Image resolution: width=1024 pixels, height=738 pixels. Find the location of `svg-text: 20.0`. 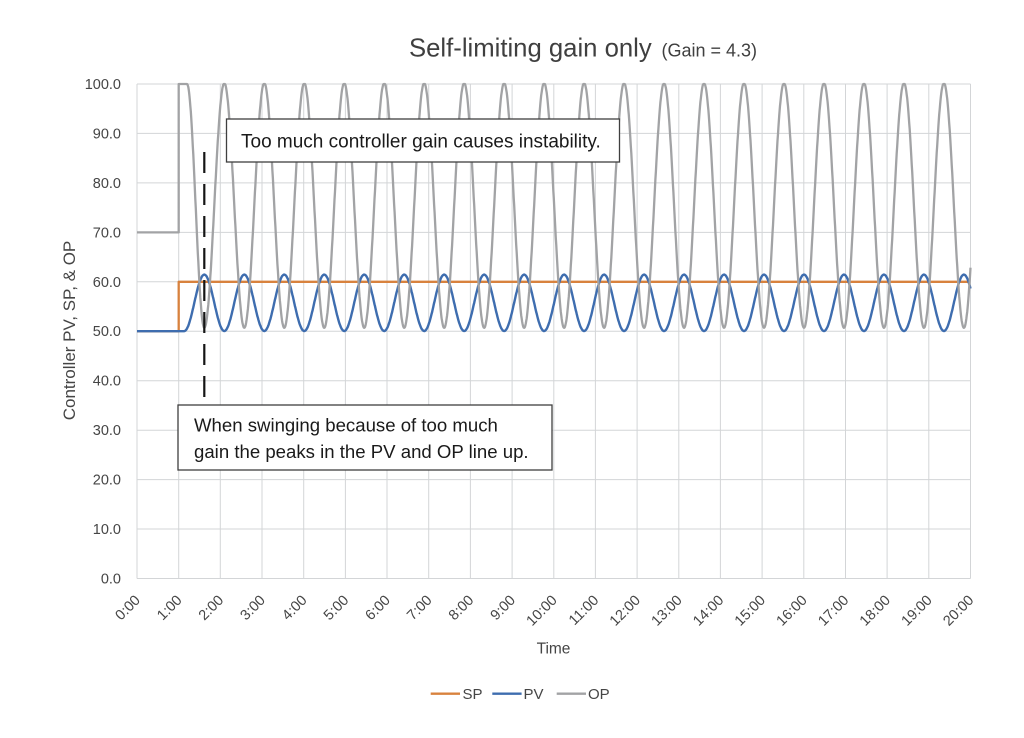

svg-text: 20.0 is located at coordinates (107, 481).